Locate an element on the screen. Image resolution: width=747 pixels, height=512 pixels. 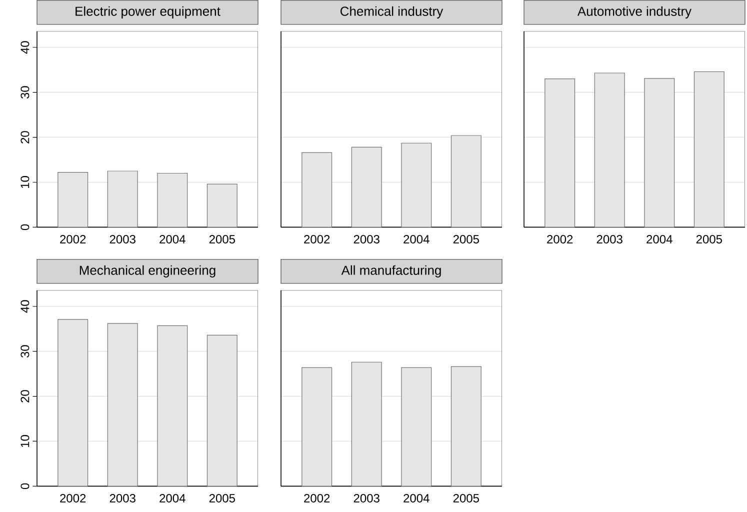
chart-title: Electric power equipment is located at coordinates (148, 12).